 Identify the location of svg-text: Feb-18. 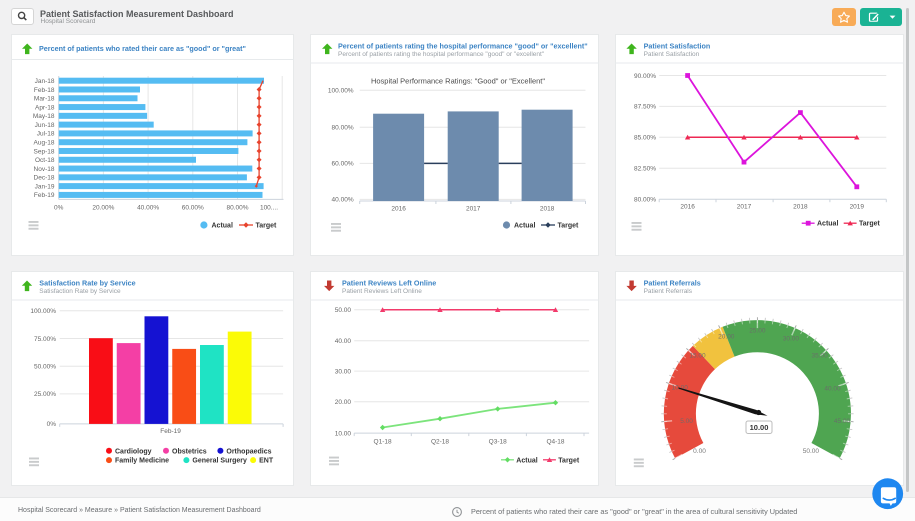
(44, 90).